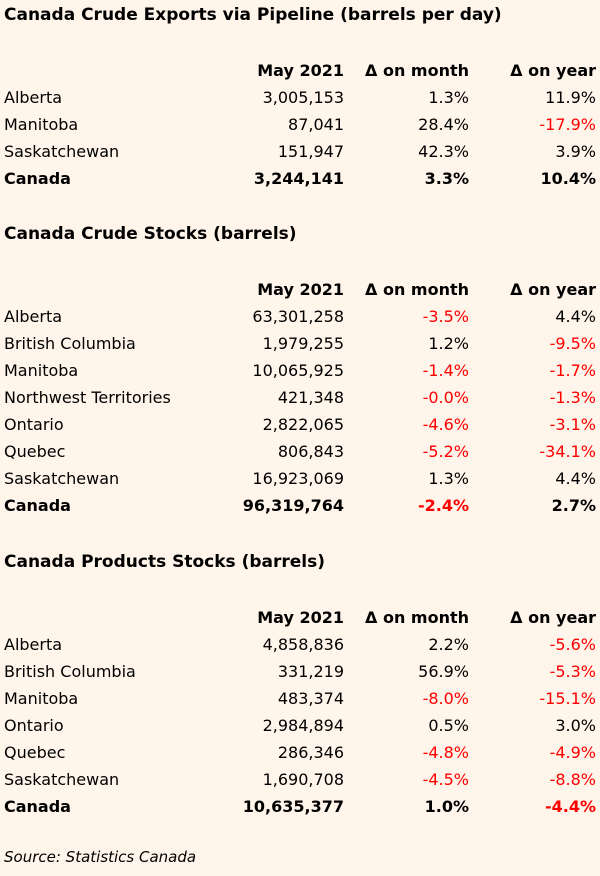  Describe the element at coordinates (303, 424) in the screenshot. I see `value-cell: 2,822,065` at that location.